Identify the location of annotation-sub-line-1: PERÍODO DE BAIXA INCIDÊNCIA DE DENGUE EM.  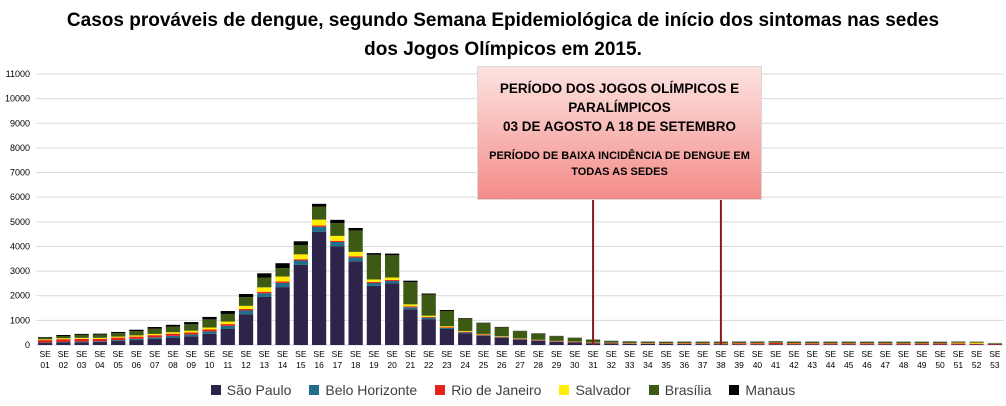
(619, 156).